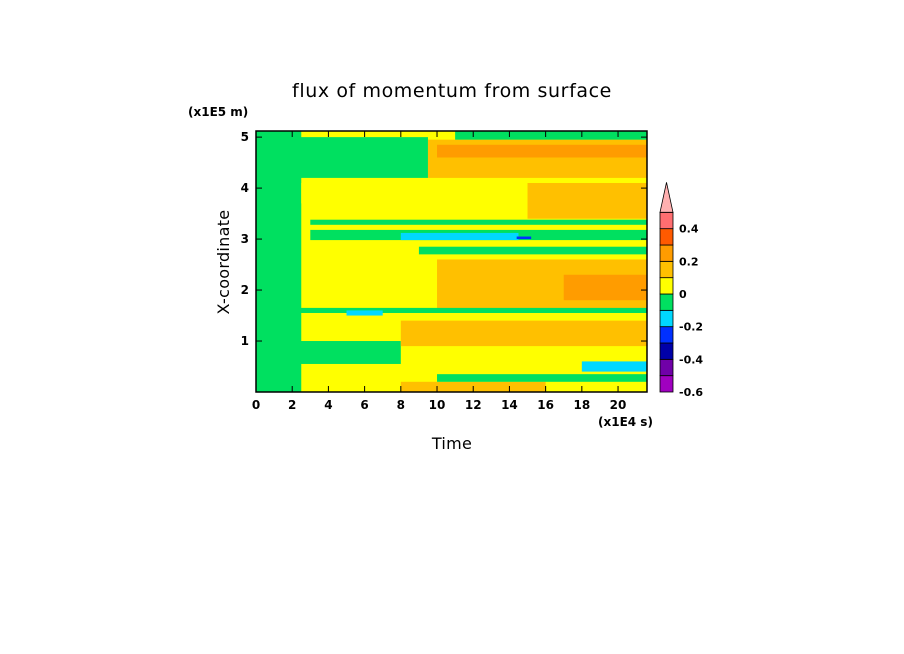 The image size is (904, 654). What do you see at coordinates (618, 405) in the screenshot?
I see `x-tick-label: 20` at bounding box center [618, 405].